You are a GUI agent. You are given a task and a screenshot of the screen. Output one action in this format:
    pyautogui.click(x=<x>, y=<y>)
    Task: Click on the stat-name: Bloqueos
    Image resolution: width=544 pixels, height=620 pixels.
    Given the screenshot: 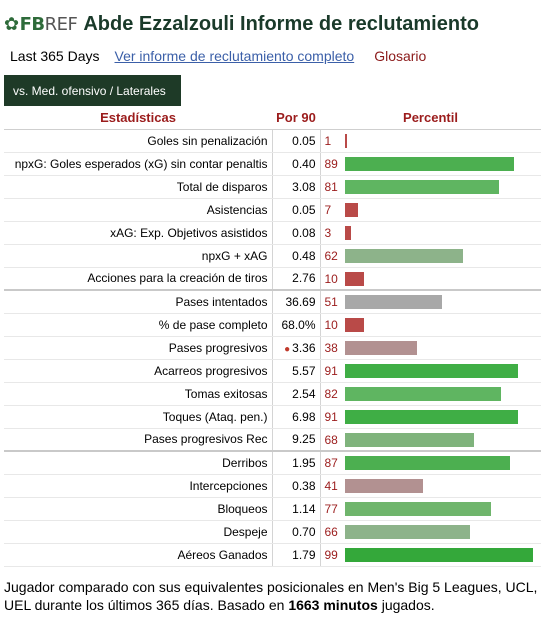 What is the action you would take?
    pyautogui.click(x=138, y=509)
    